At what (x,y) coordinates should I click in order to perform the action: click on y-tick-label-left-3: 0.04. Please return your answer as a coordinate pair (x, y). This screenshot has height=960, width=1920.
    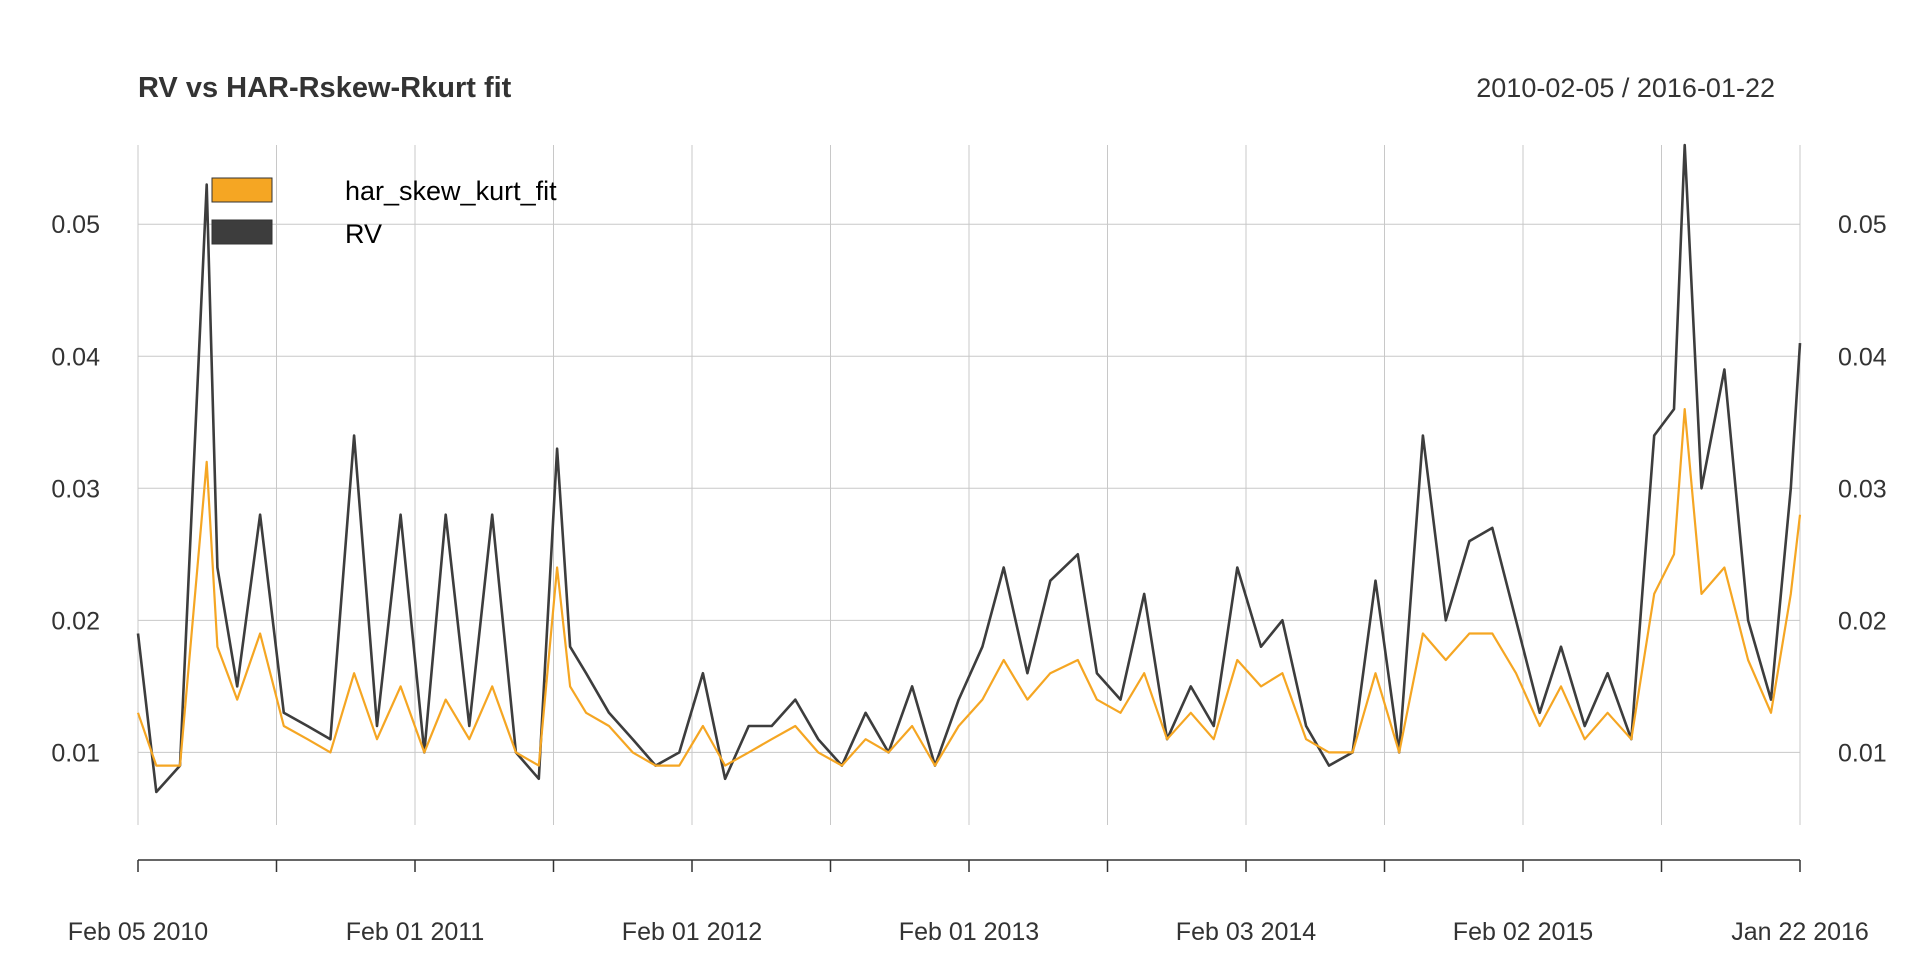
    Looking at the image, I should click on (75, 357).